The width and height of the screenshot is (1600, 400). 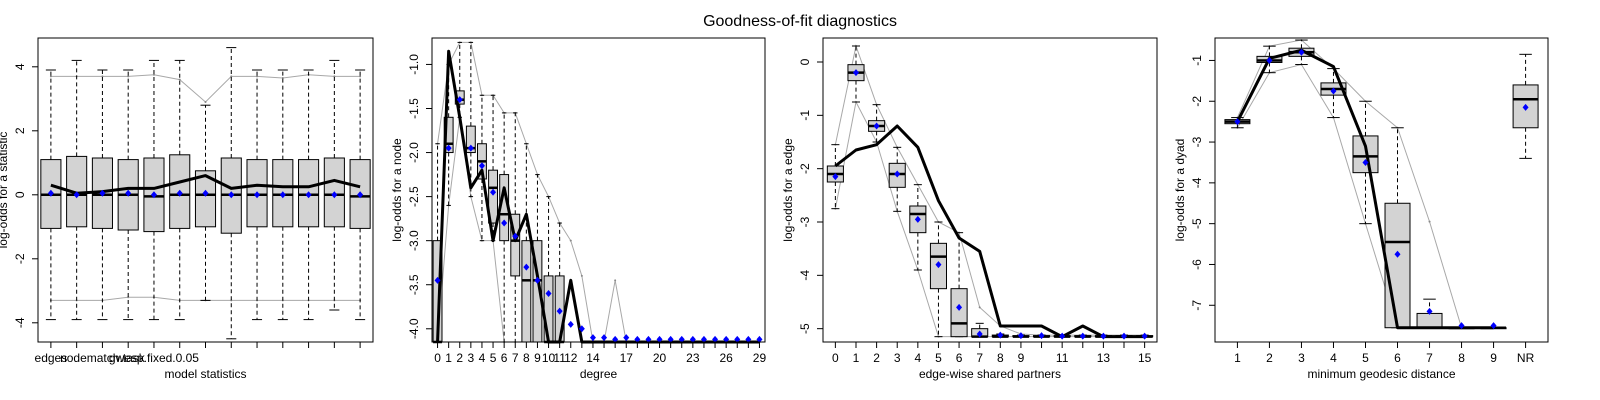 I want to click on x-tick-label: 29, so click(x=760, y=358).